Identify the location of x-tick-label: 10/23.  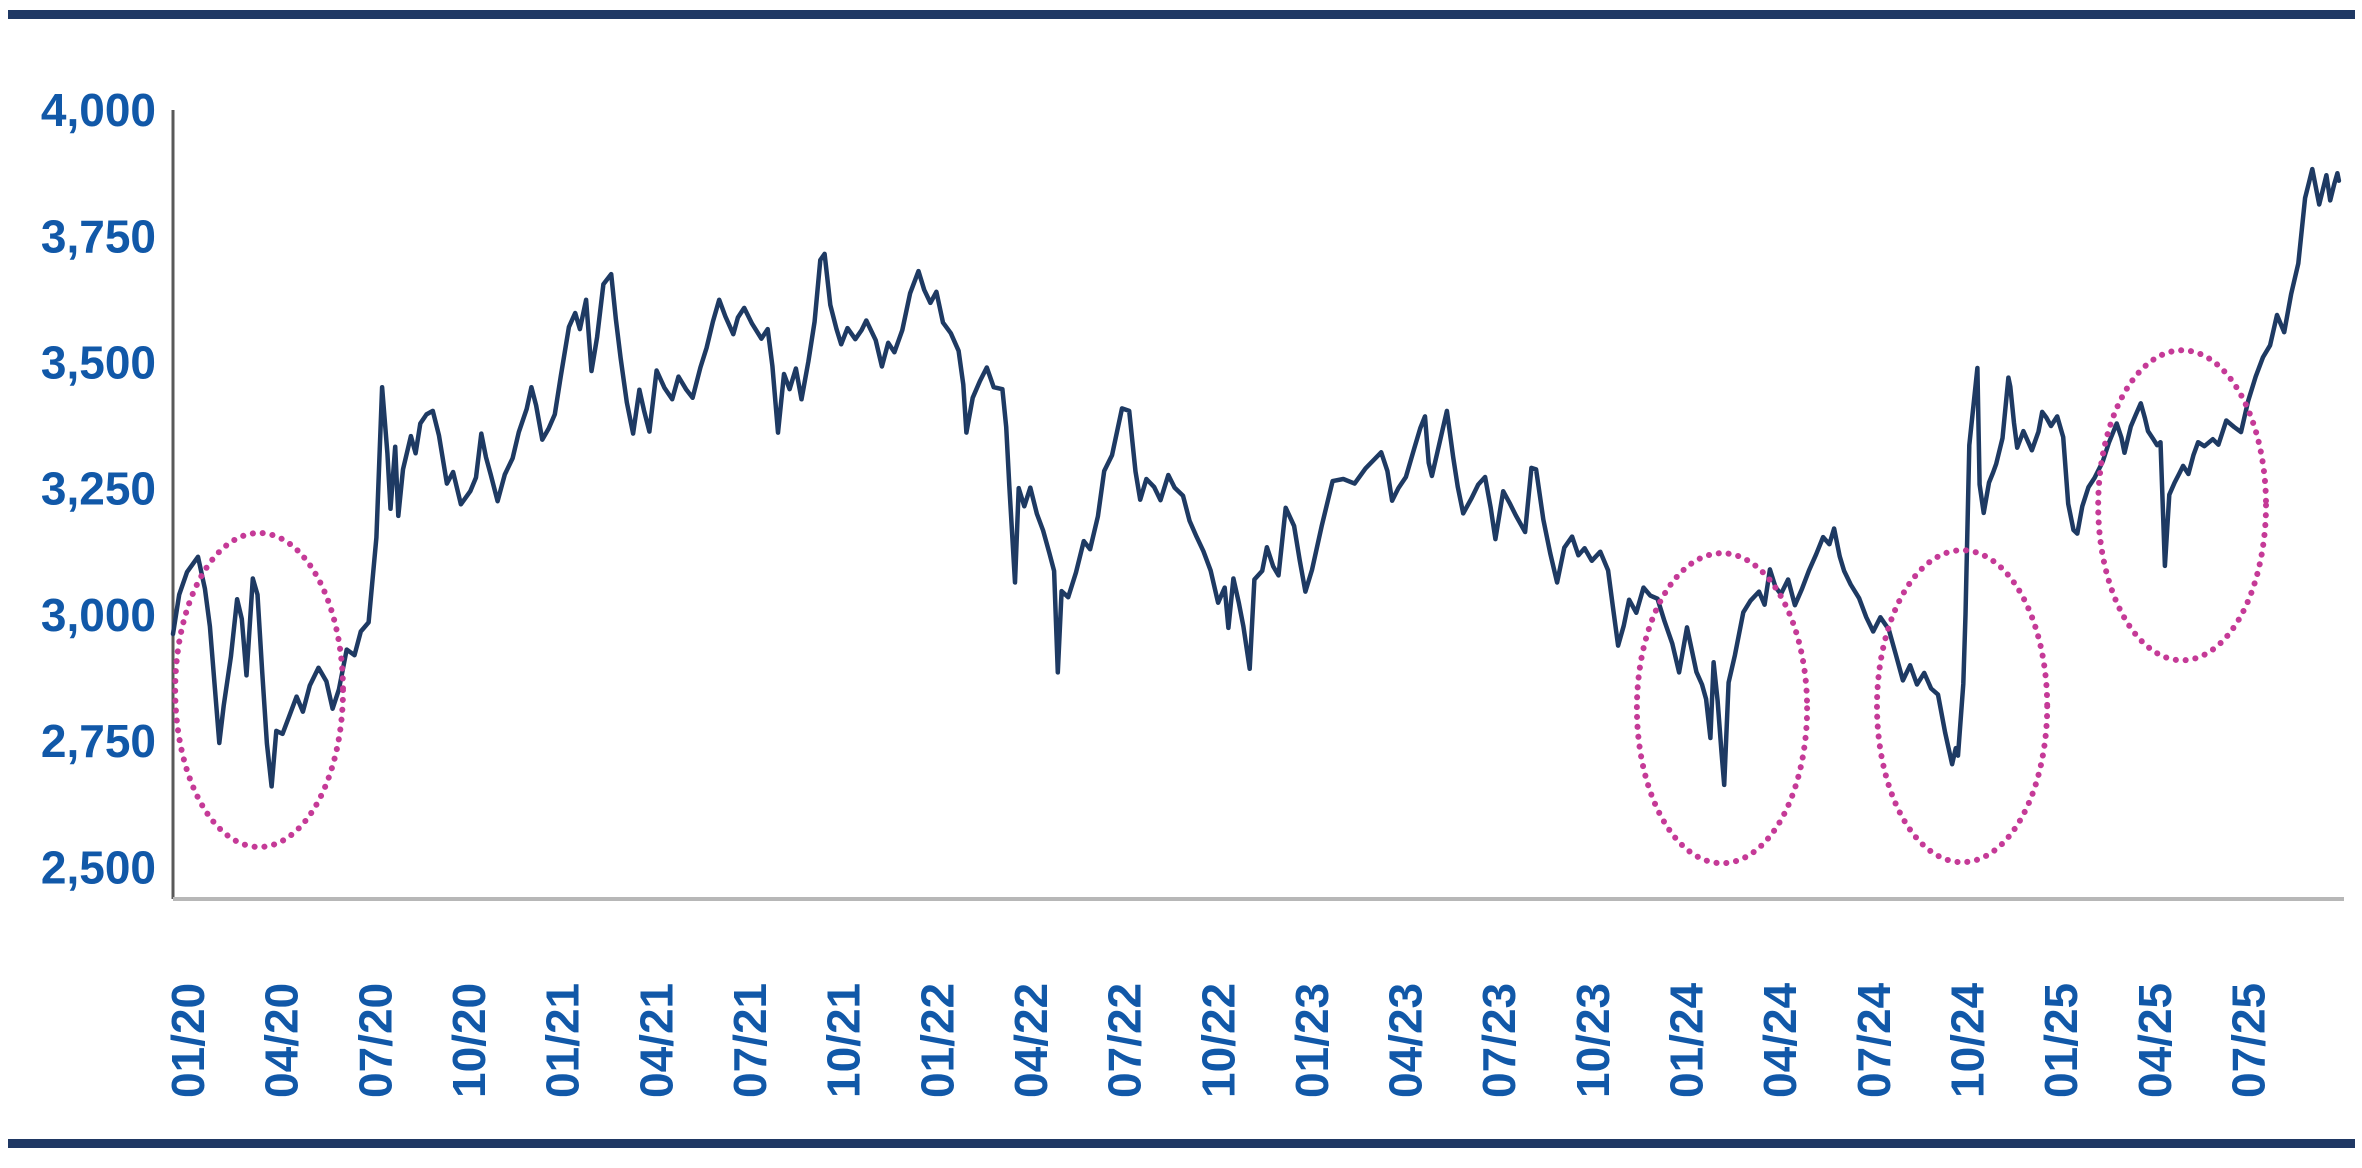
(1593, 1040).